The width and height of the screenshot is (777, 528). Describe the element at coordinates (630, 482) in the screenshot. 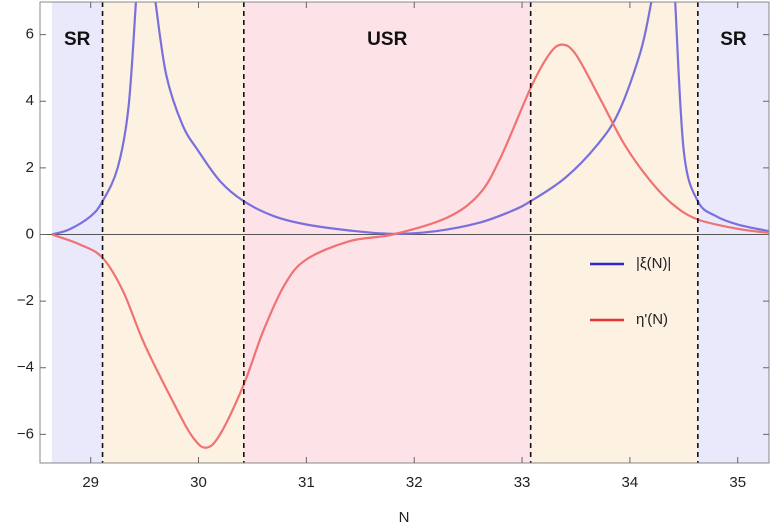

I see `x-tick-label: 34` at that location.